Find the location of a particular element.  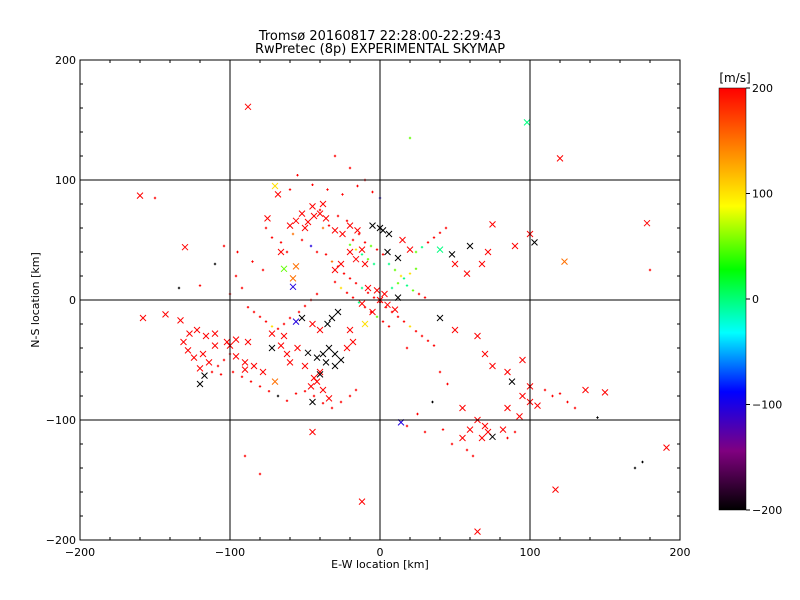

x-axis-label: E-W location [km] is located at coordinates (380, 564).